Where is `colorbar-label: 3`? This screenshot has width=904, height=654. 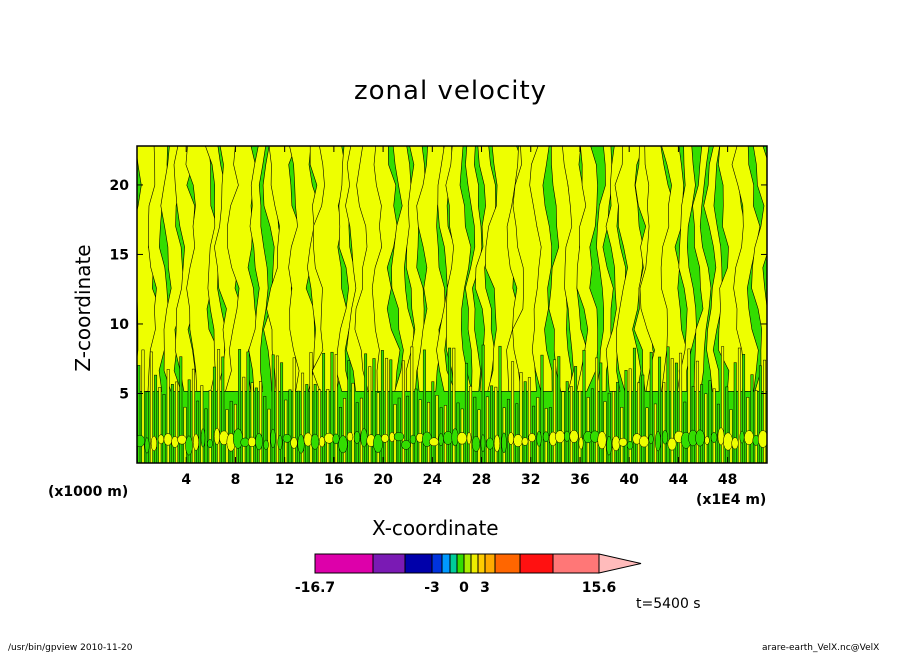
colorbar-label: 3 is located at coordinates (485, 588).